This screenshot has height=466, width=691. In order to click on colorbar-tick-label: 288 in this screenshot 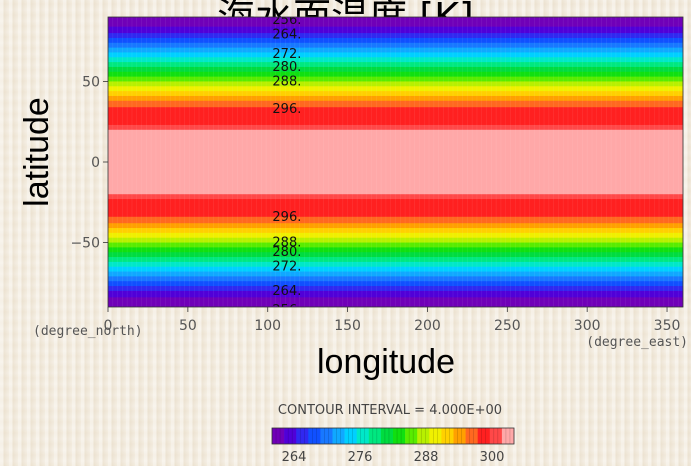, I will do `click(426, 457)`.